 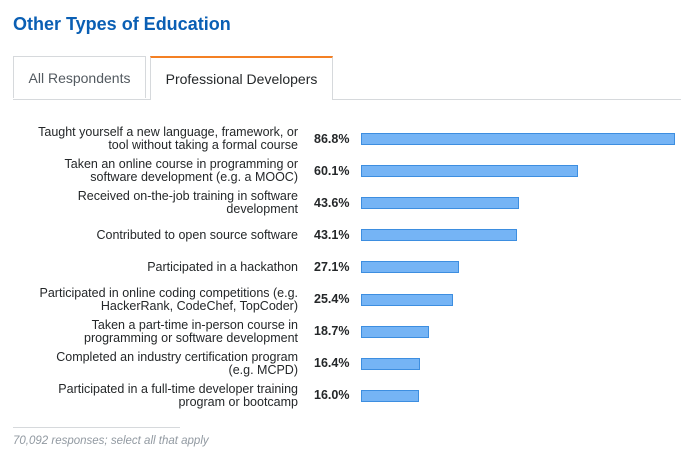 What do you see at coordinates (332, 363) in the screenshot?
I see `bar-value-label: 16.4%` at bounding box center [332, 363].